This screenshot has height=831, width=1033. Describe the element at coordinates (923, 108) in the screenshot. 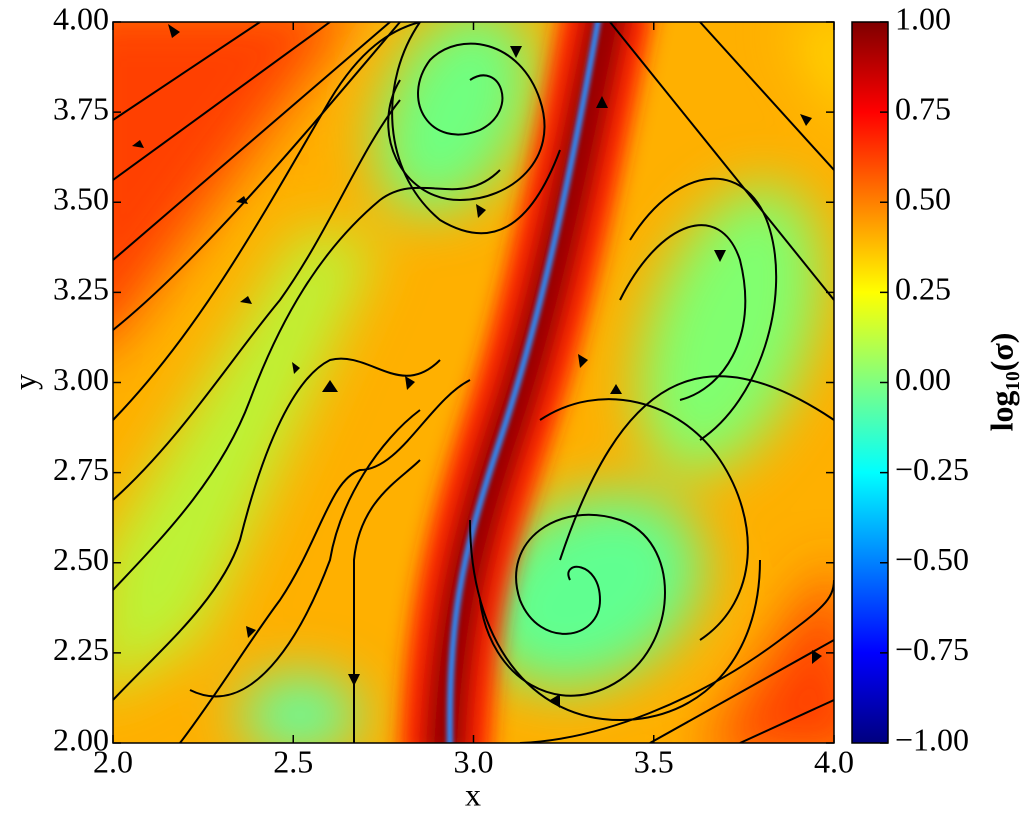

I see `colorbar-tick-label: 0.75` at that location.